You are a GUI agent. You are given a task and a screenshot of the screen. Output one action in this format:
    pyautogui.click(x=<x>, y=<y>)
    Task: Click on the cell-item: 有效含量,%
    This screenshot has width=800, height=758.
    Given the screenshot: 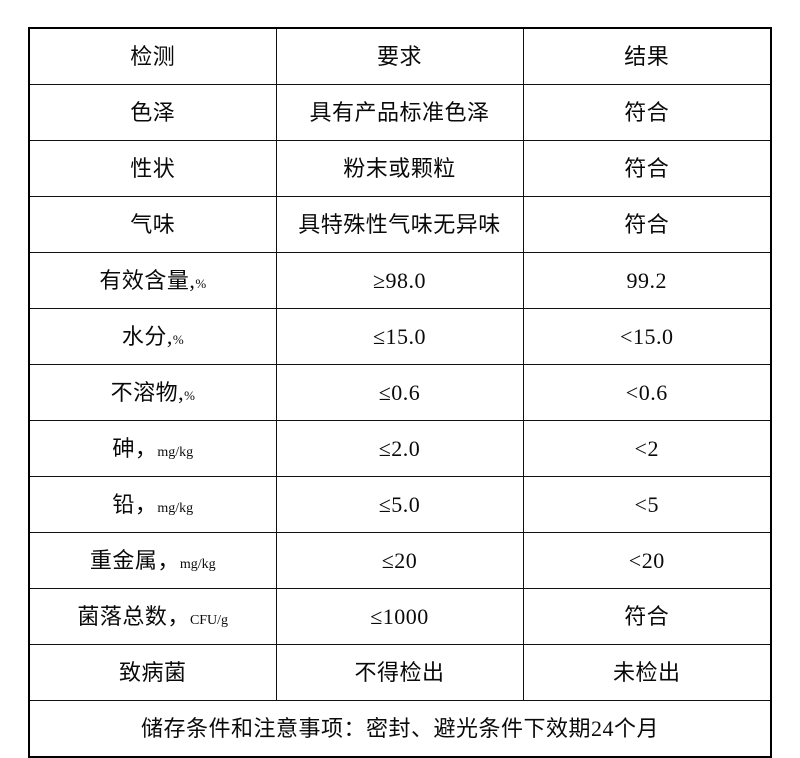 What is the action you would take?
    pyautogui.click(x=152, y=280)
    